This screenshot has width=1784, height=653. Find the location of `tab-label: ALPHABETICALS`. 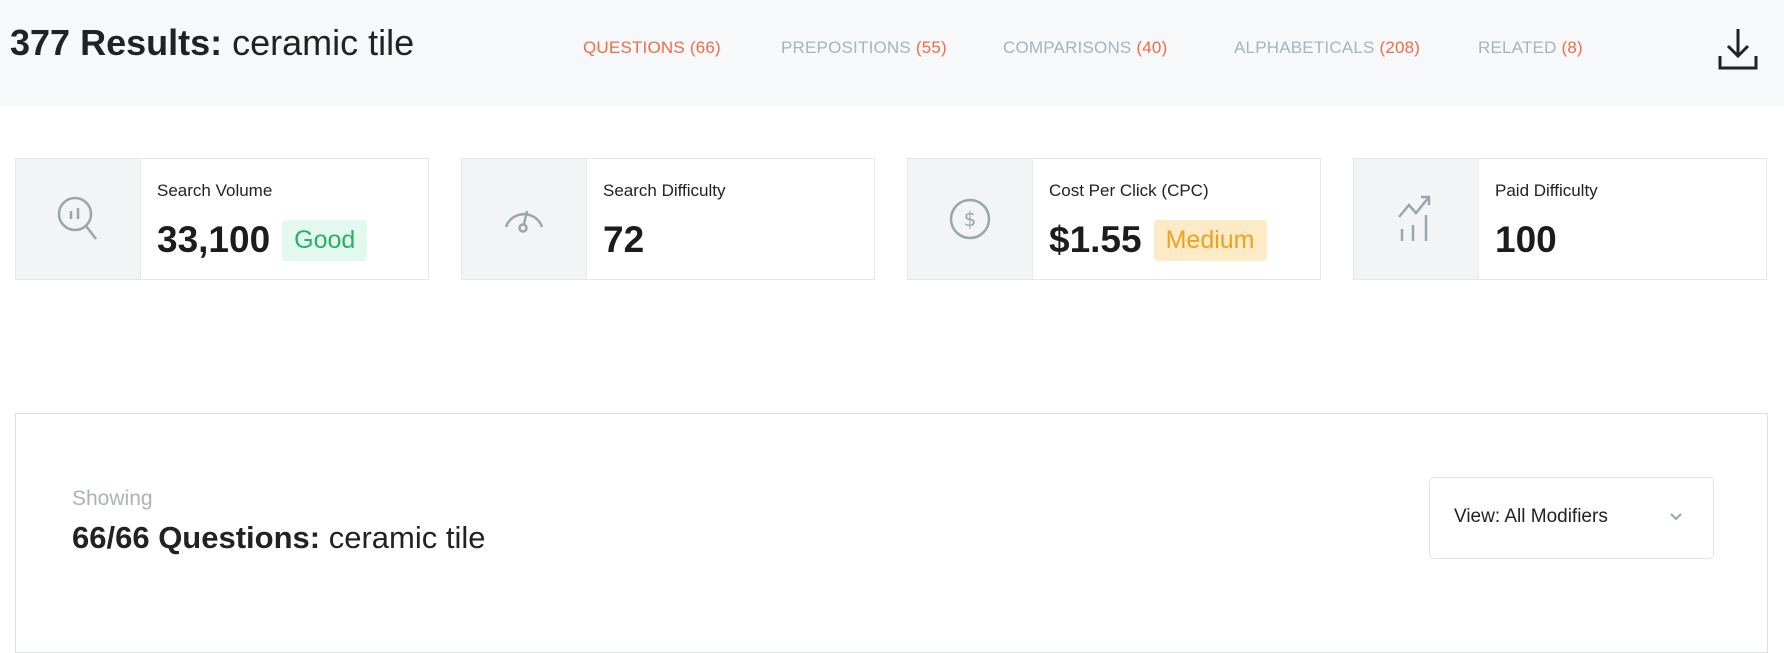

tab-label: ALPHABETICALS is located at coordinates (1304, 47).